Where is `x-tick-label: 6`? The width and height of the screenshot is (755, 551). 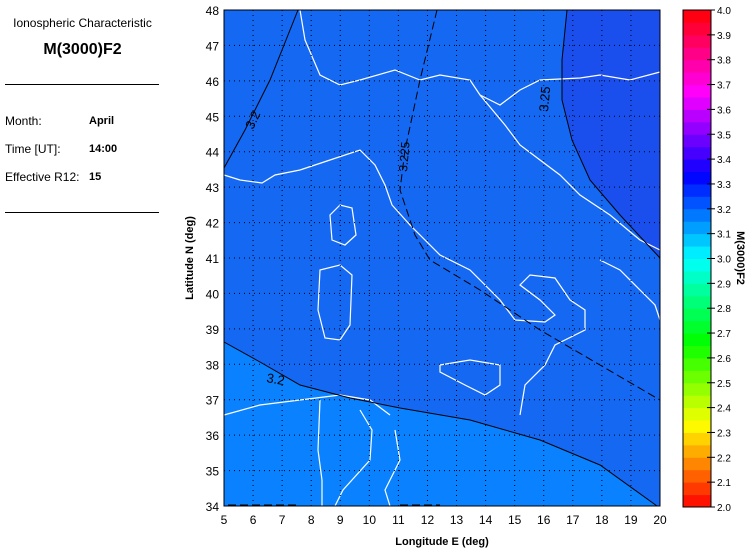 x-tick-label: 6 is located at coordinates (253, 520).